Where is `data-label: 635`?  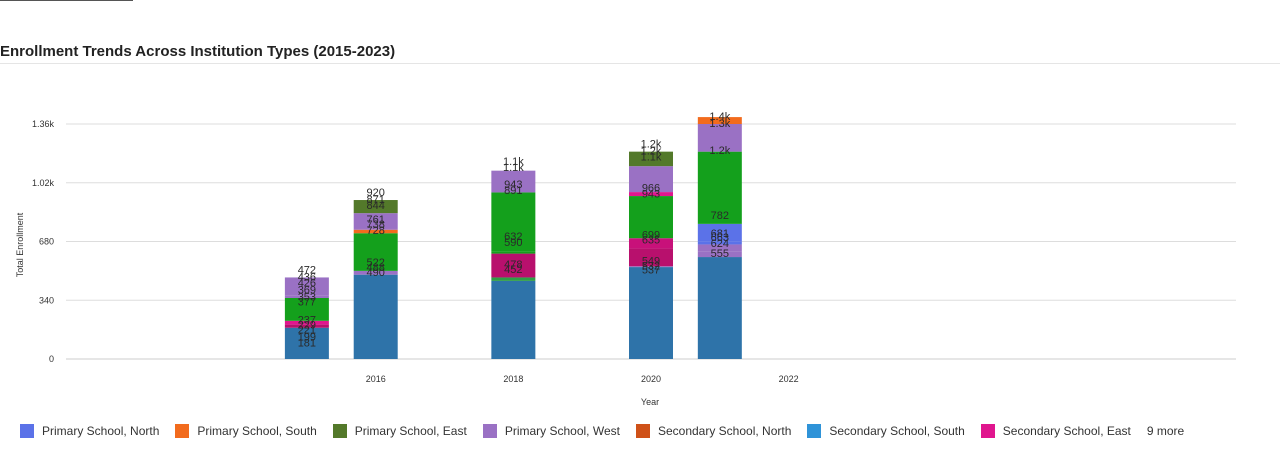
data-label: 635 is located at coordinates (651, 241).